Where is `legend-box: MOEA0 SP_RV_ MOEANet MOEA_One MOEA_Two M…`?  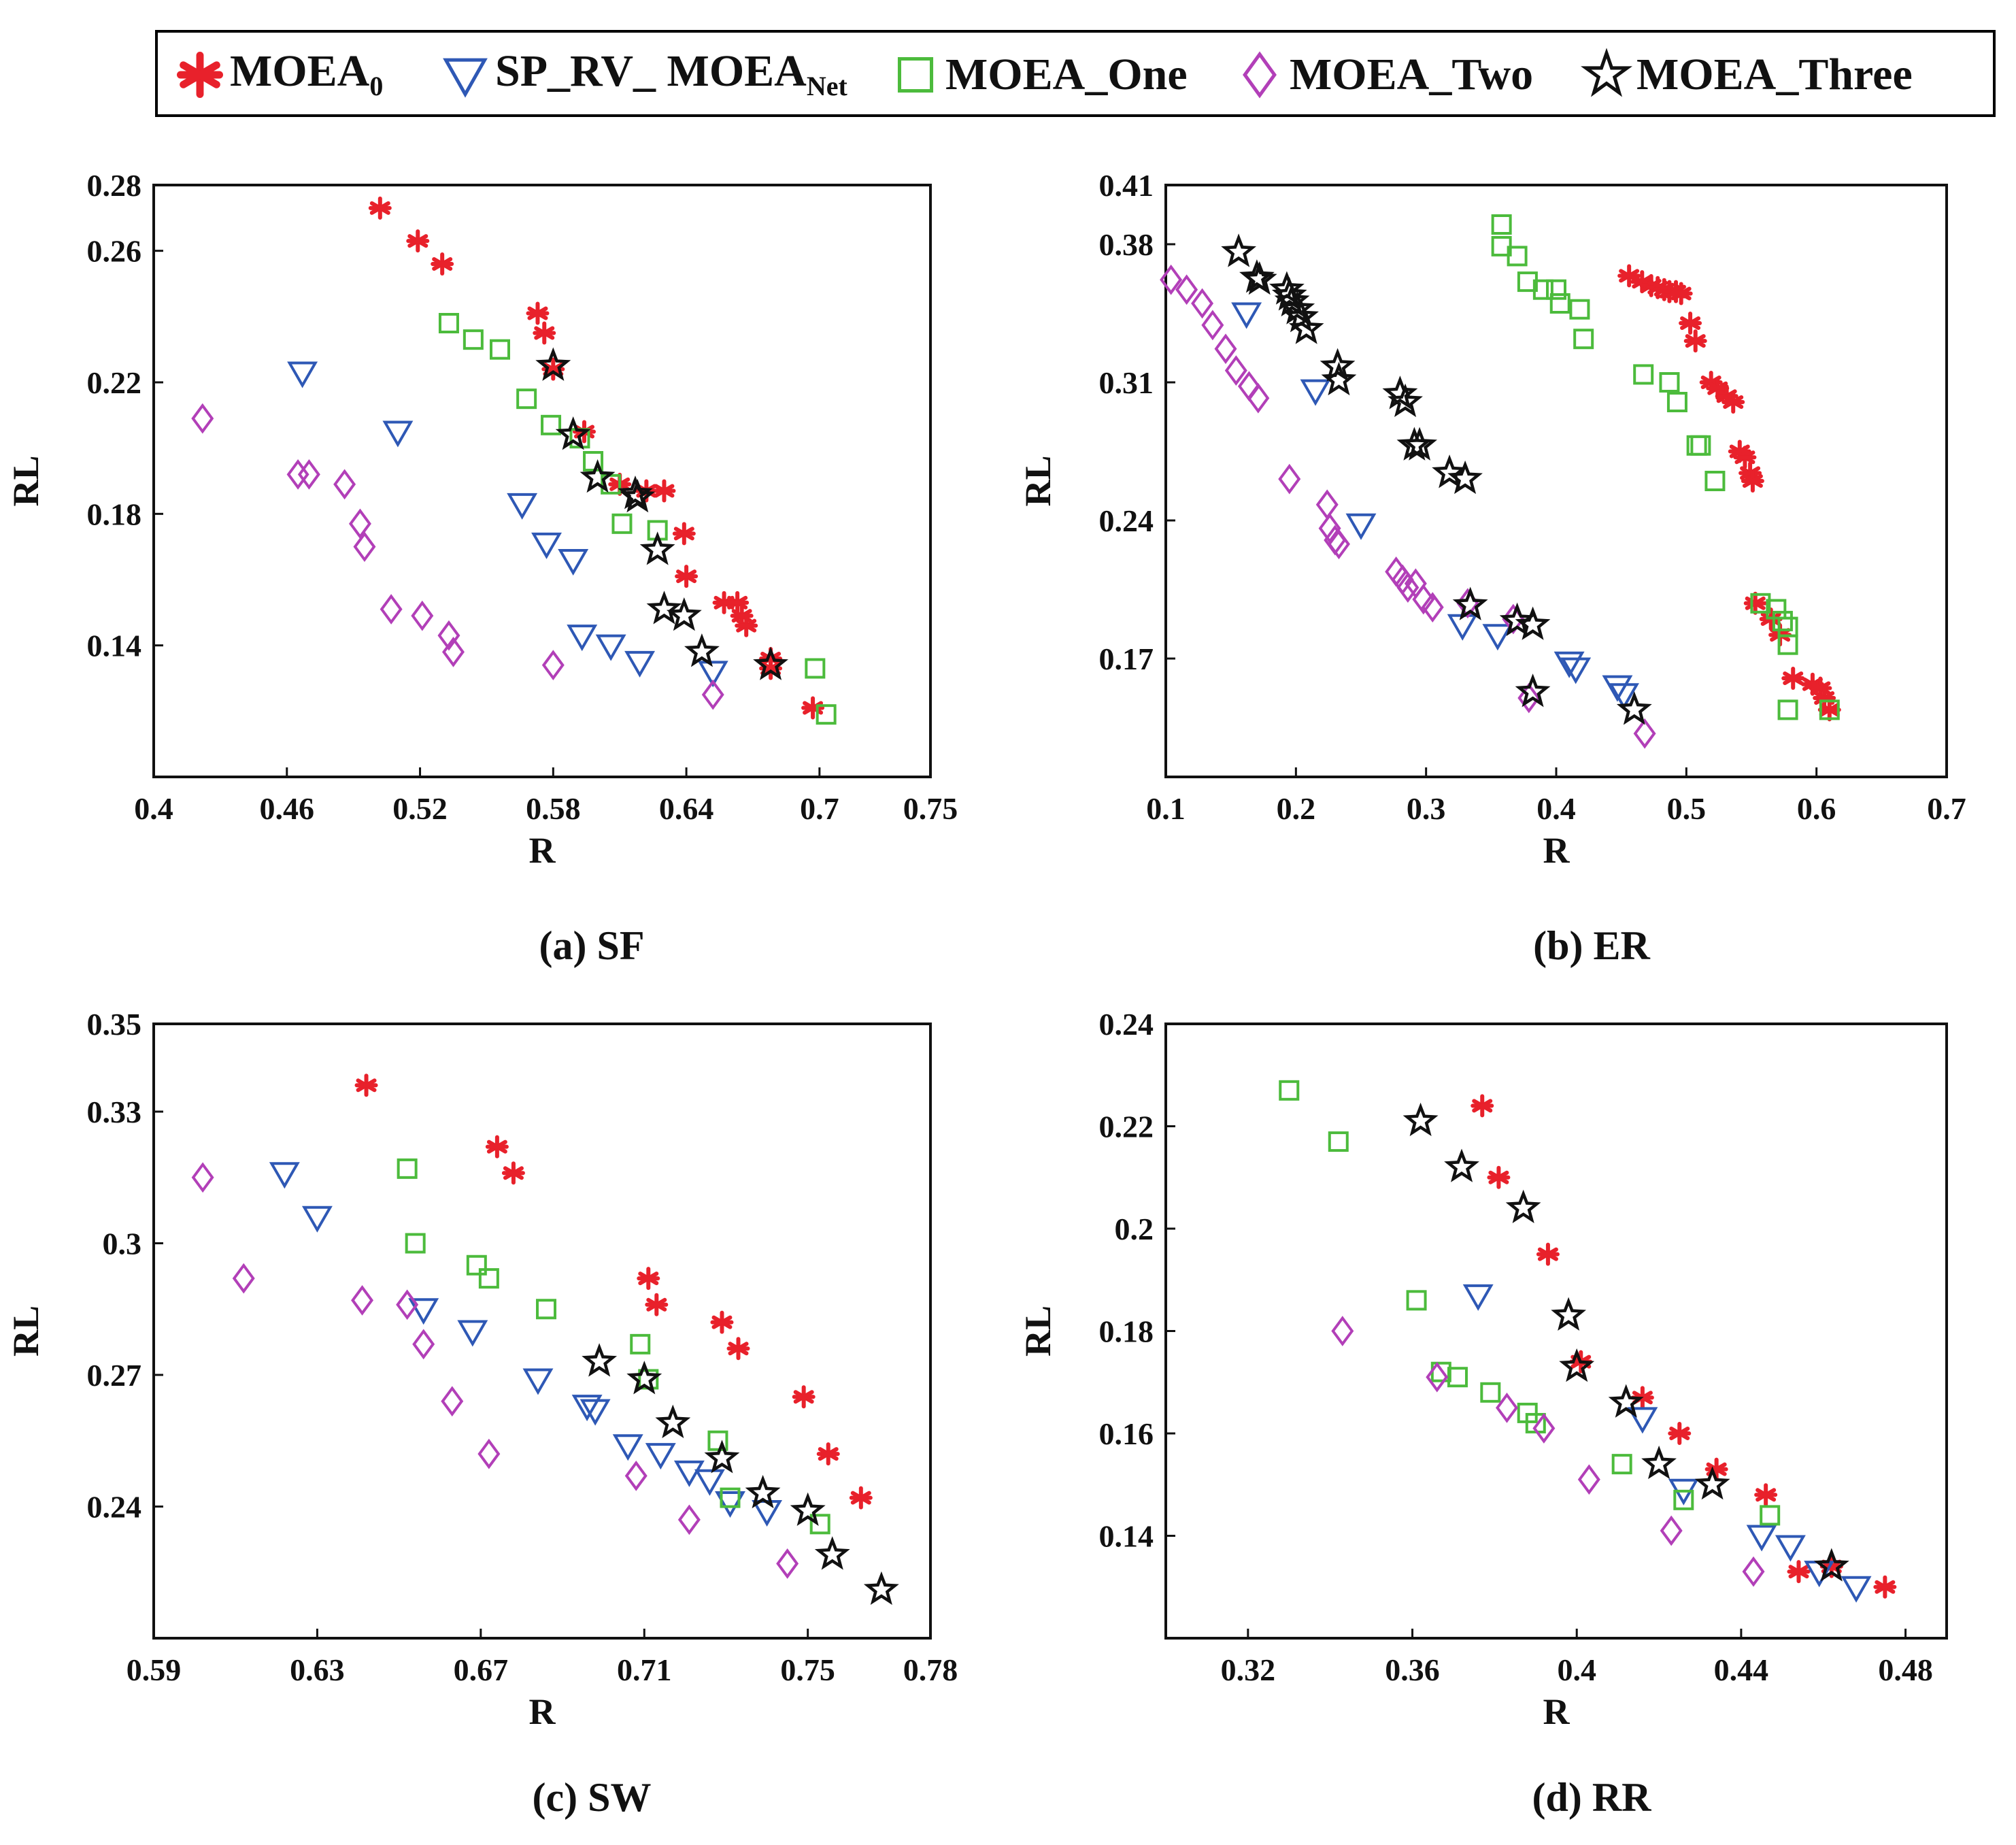 legend-box: MOEA0 SP_RV_ MOEANet MOEA_One MOEA_Two M… is located at coordinates (1075, 74).